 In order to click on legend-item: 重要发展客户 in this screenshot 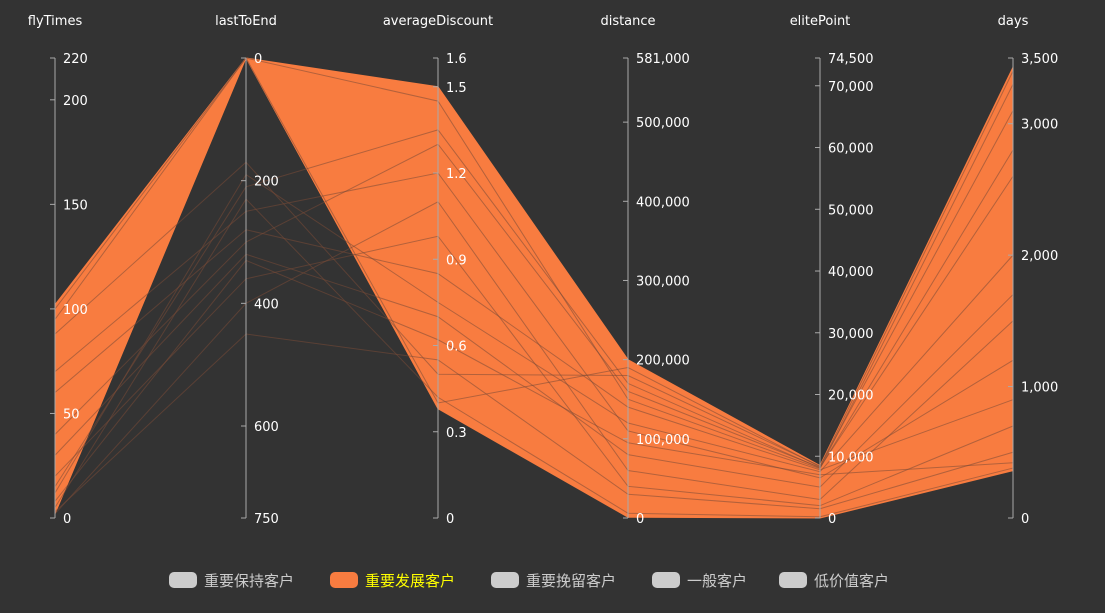, I will do `click(392, 581)`.